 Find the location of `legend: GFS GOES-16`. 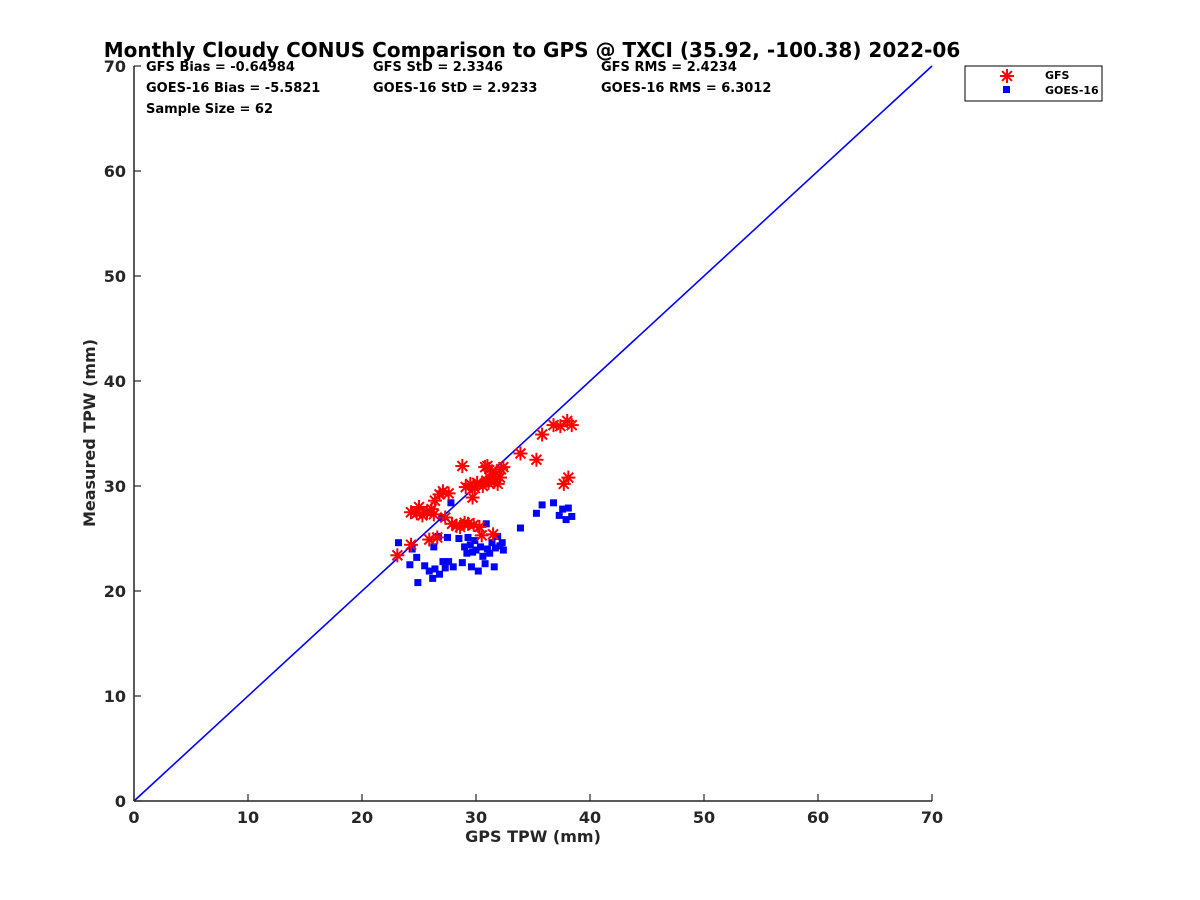

legend: GFS GOES-16 is located at coordinates (1033, 83).